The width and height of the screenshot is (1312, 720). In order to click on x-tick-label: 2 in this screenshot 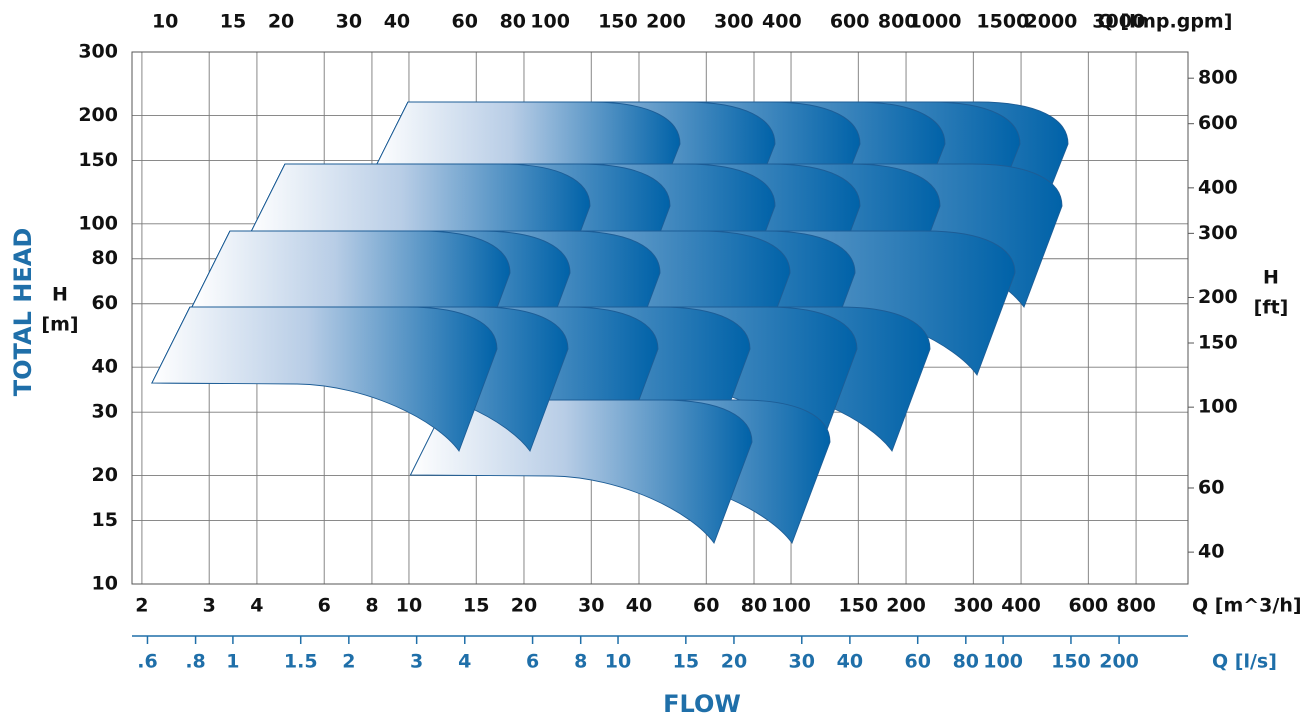, I will do `click(141, 606)`.